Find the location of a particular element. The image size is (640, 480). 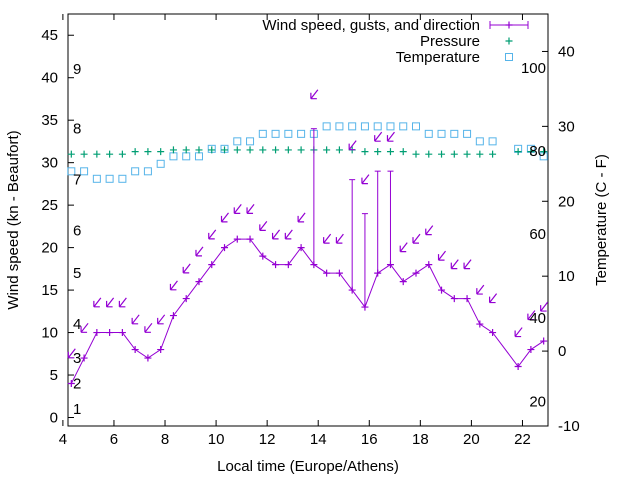

y2-axis-title: Temperature (C - F) is located at coordinates (601, 220).